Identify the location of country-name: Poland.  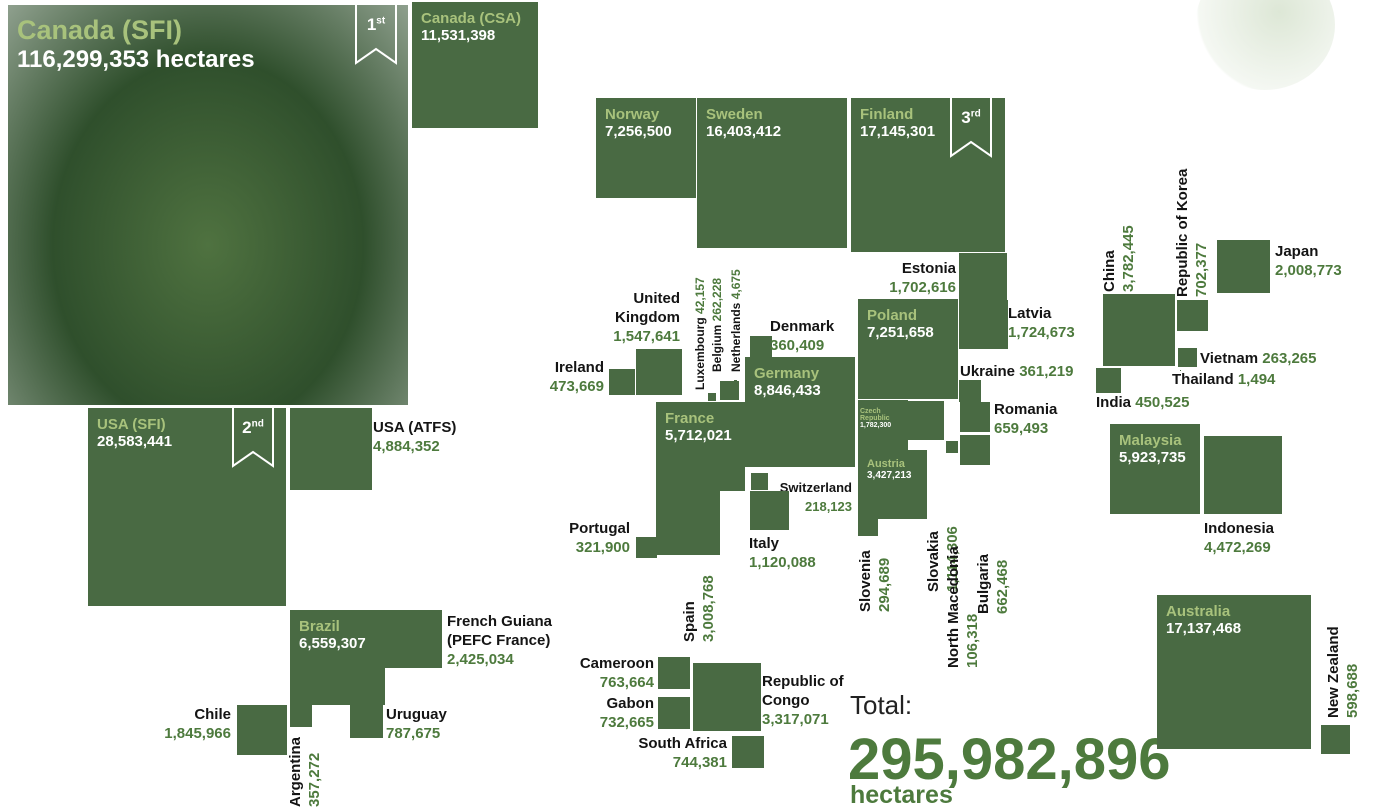
(892, 315).